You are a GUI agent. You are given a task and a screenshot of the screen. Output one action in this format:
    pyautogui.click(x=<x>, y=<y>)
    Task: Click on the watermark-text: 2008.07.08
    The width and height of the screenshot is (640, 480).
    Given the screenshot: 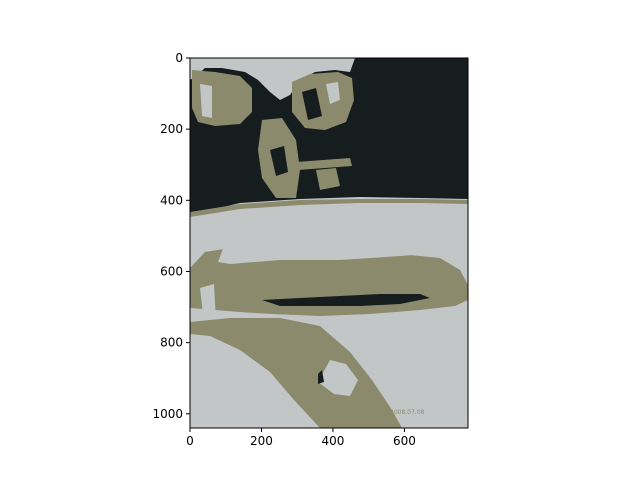 What is the action you would take?
    pyautogui.click(x=407, y=412)
    